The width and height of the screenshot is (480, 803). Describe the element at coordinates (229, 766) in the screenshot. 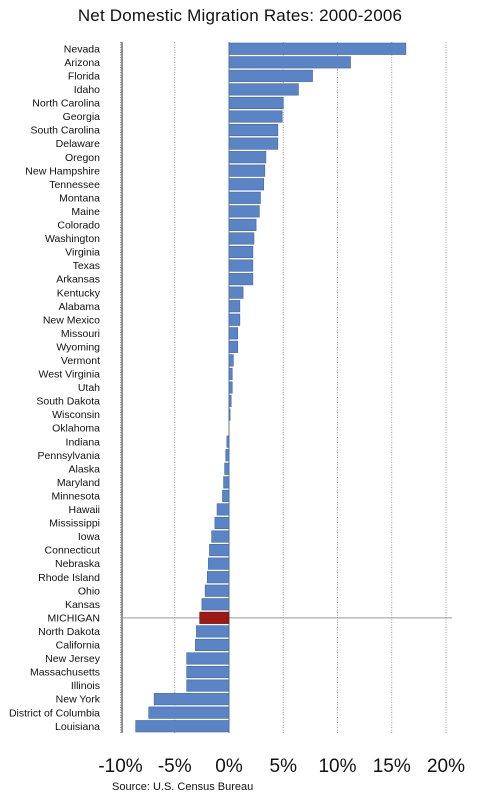

I see `x-tick-label: 0%` at that location.